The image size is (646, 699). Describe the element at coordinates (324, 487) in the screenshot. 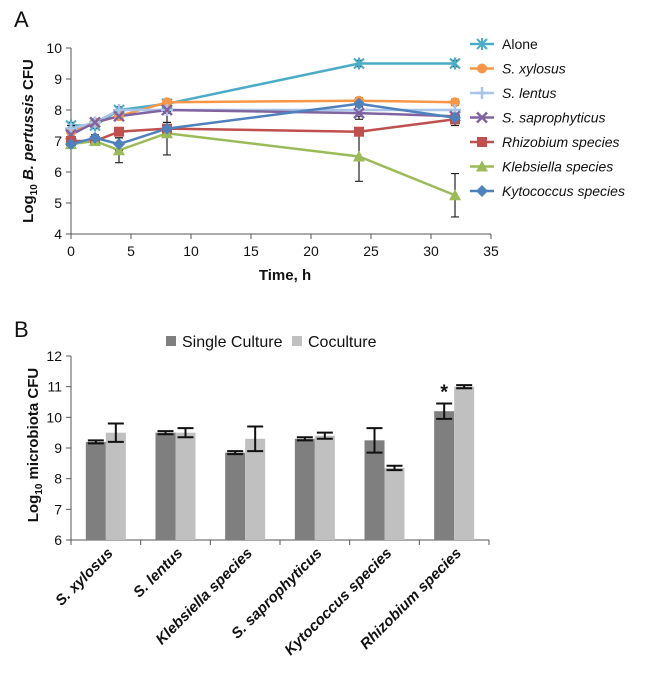

I see `bar-coculture-s-saprophyticus` at that location.